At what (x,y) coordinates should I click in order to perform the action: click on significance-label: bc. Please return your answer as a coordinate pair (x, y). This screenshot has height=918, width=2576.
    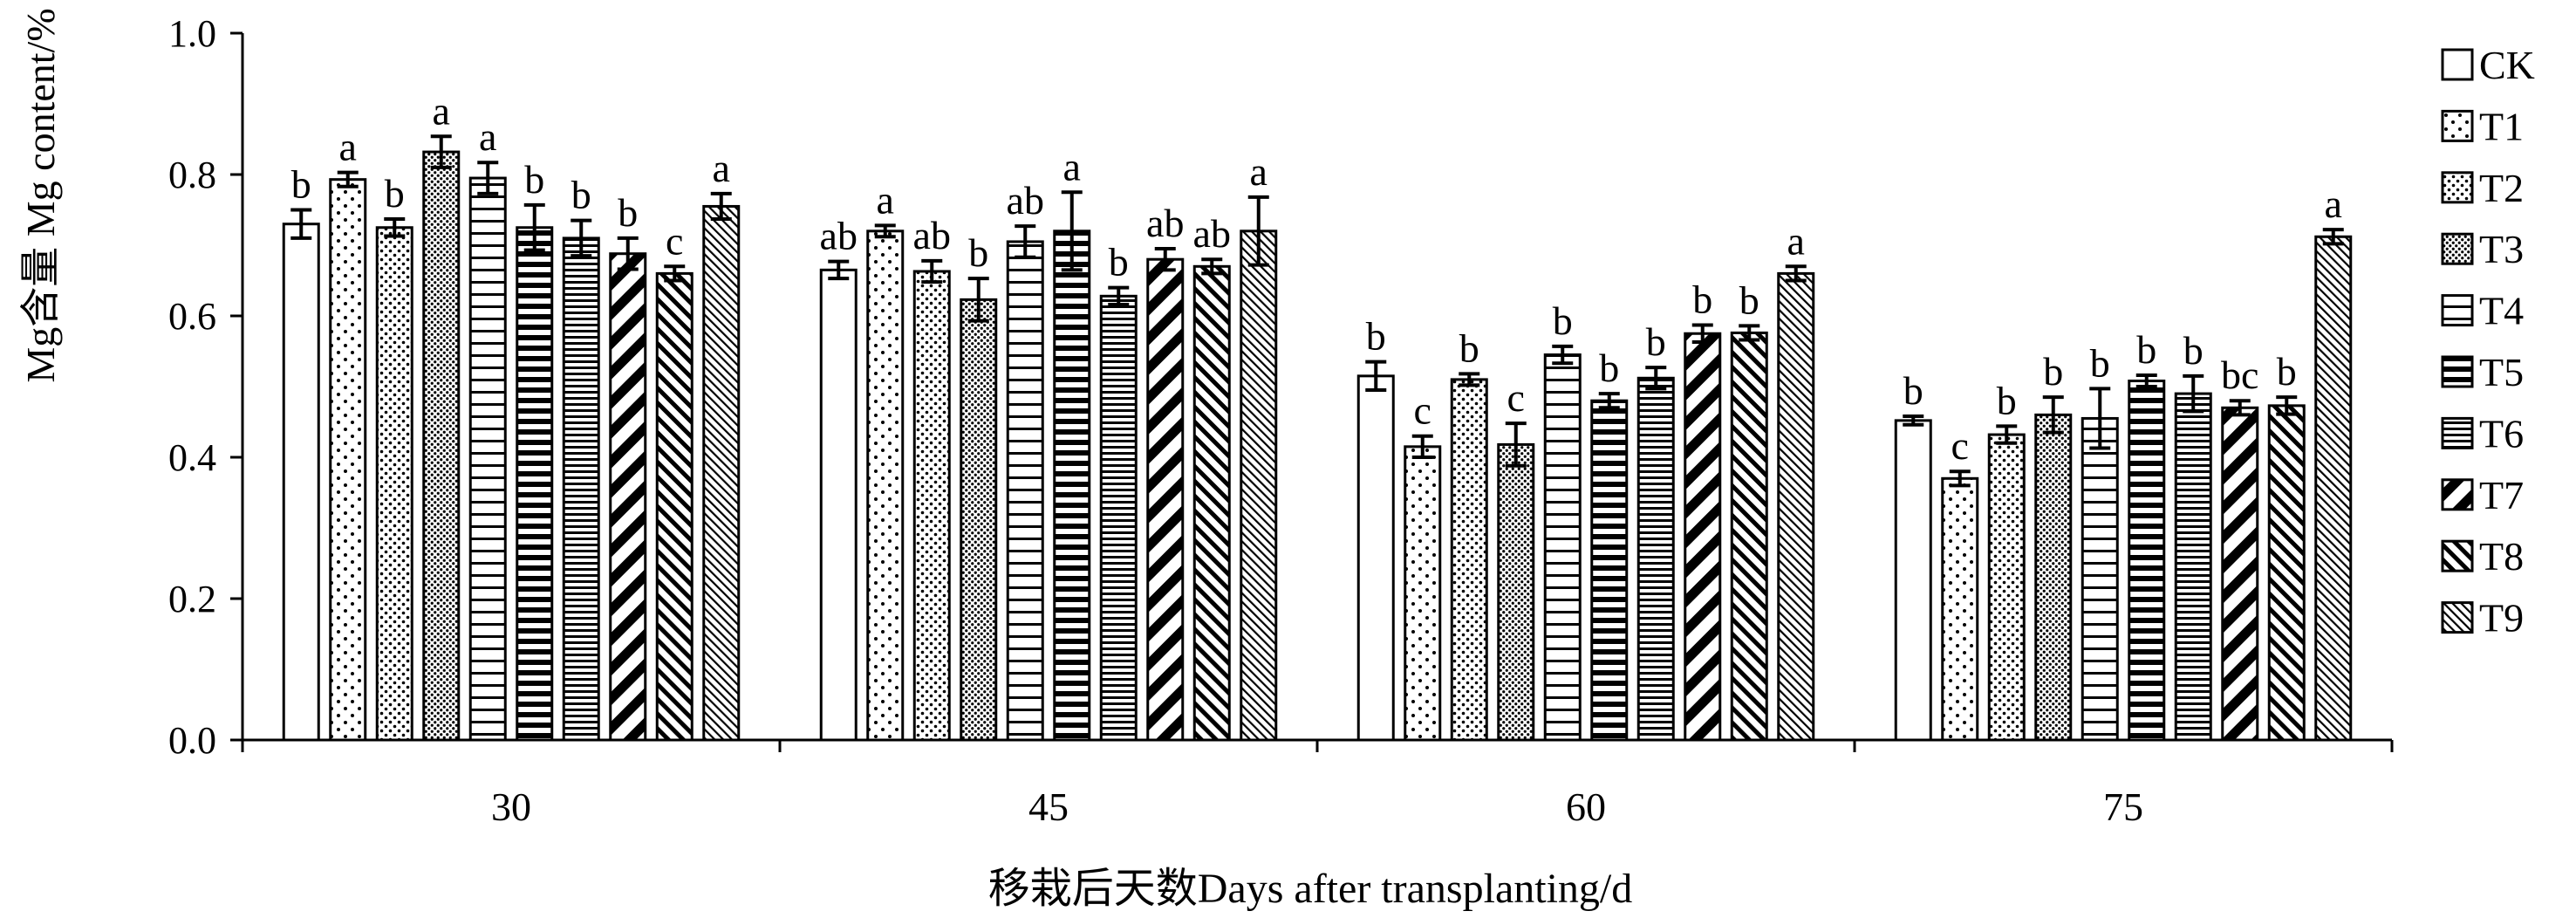
    Looking at the image, I should click on (2239, 375).